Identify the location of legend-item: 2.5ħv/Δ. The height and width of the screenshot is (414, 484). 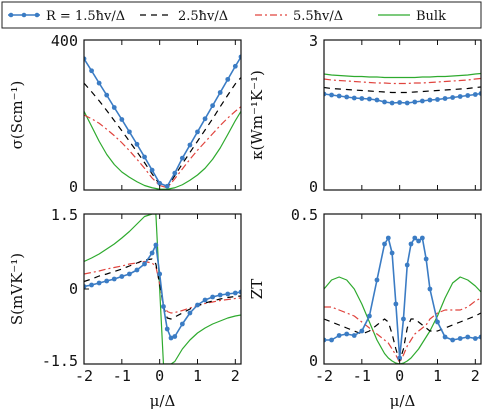
(184, 16).